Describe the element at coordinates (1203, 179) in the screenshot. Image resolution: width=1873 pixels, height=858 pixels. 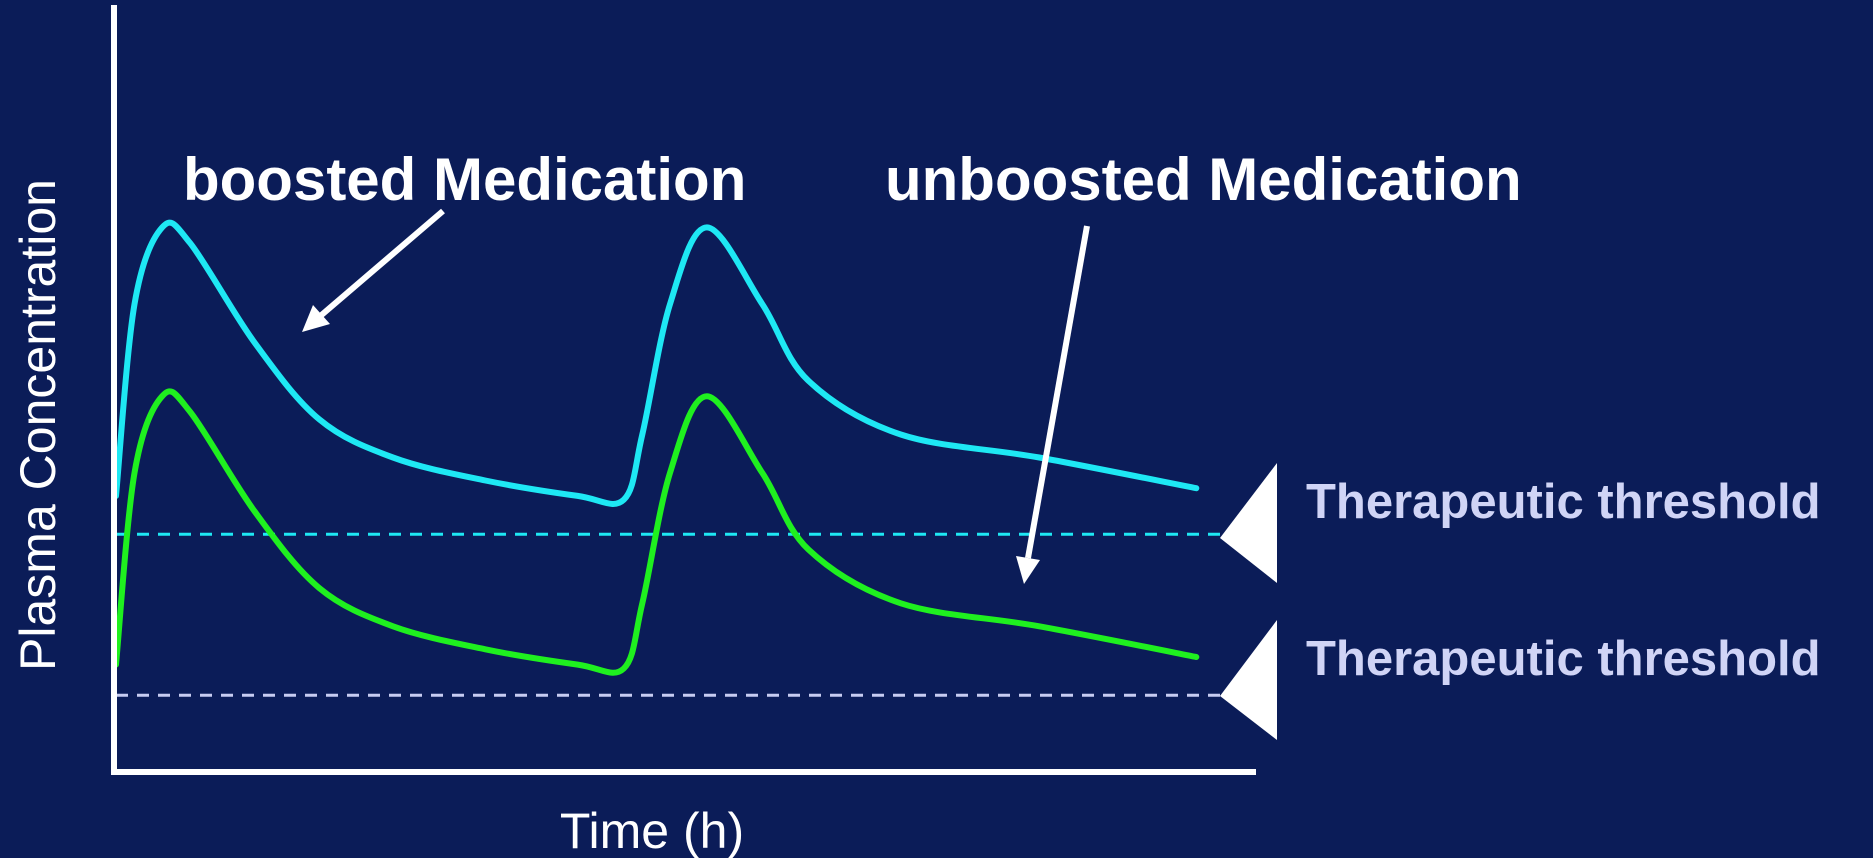
I see `unboosted-medication-label: unboosted Medication` at that location.